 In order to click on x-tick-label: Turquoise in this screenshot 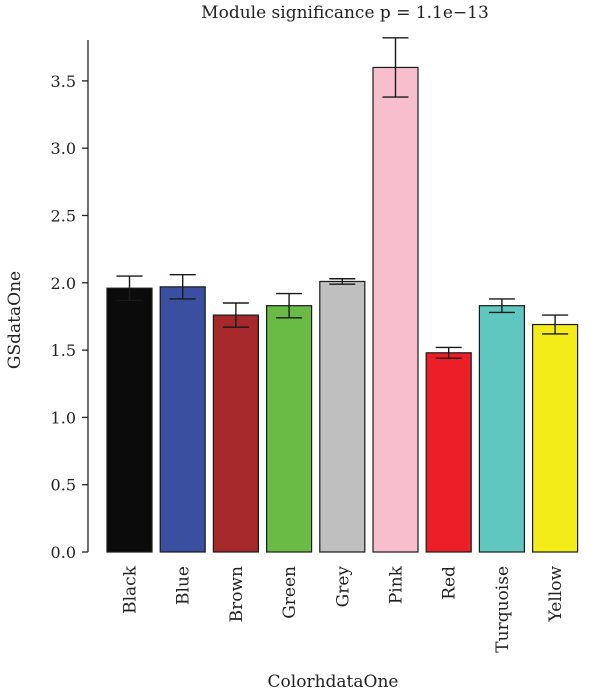, I will do `click(503, 609)`.